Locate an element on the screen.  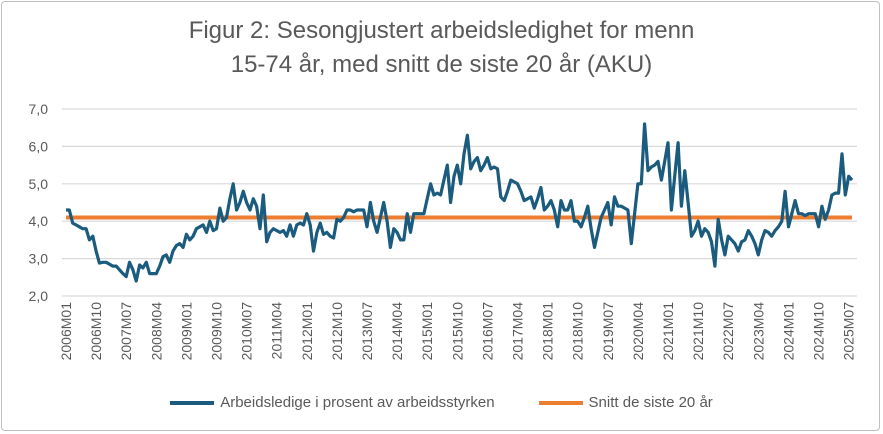
x-tick-label: 2016M07 is located at coordinates (487, 331).